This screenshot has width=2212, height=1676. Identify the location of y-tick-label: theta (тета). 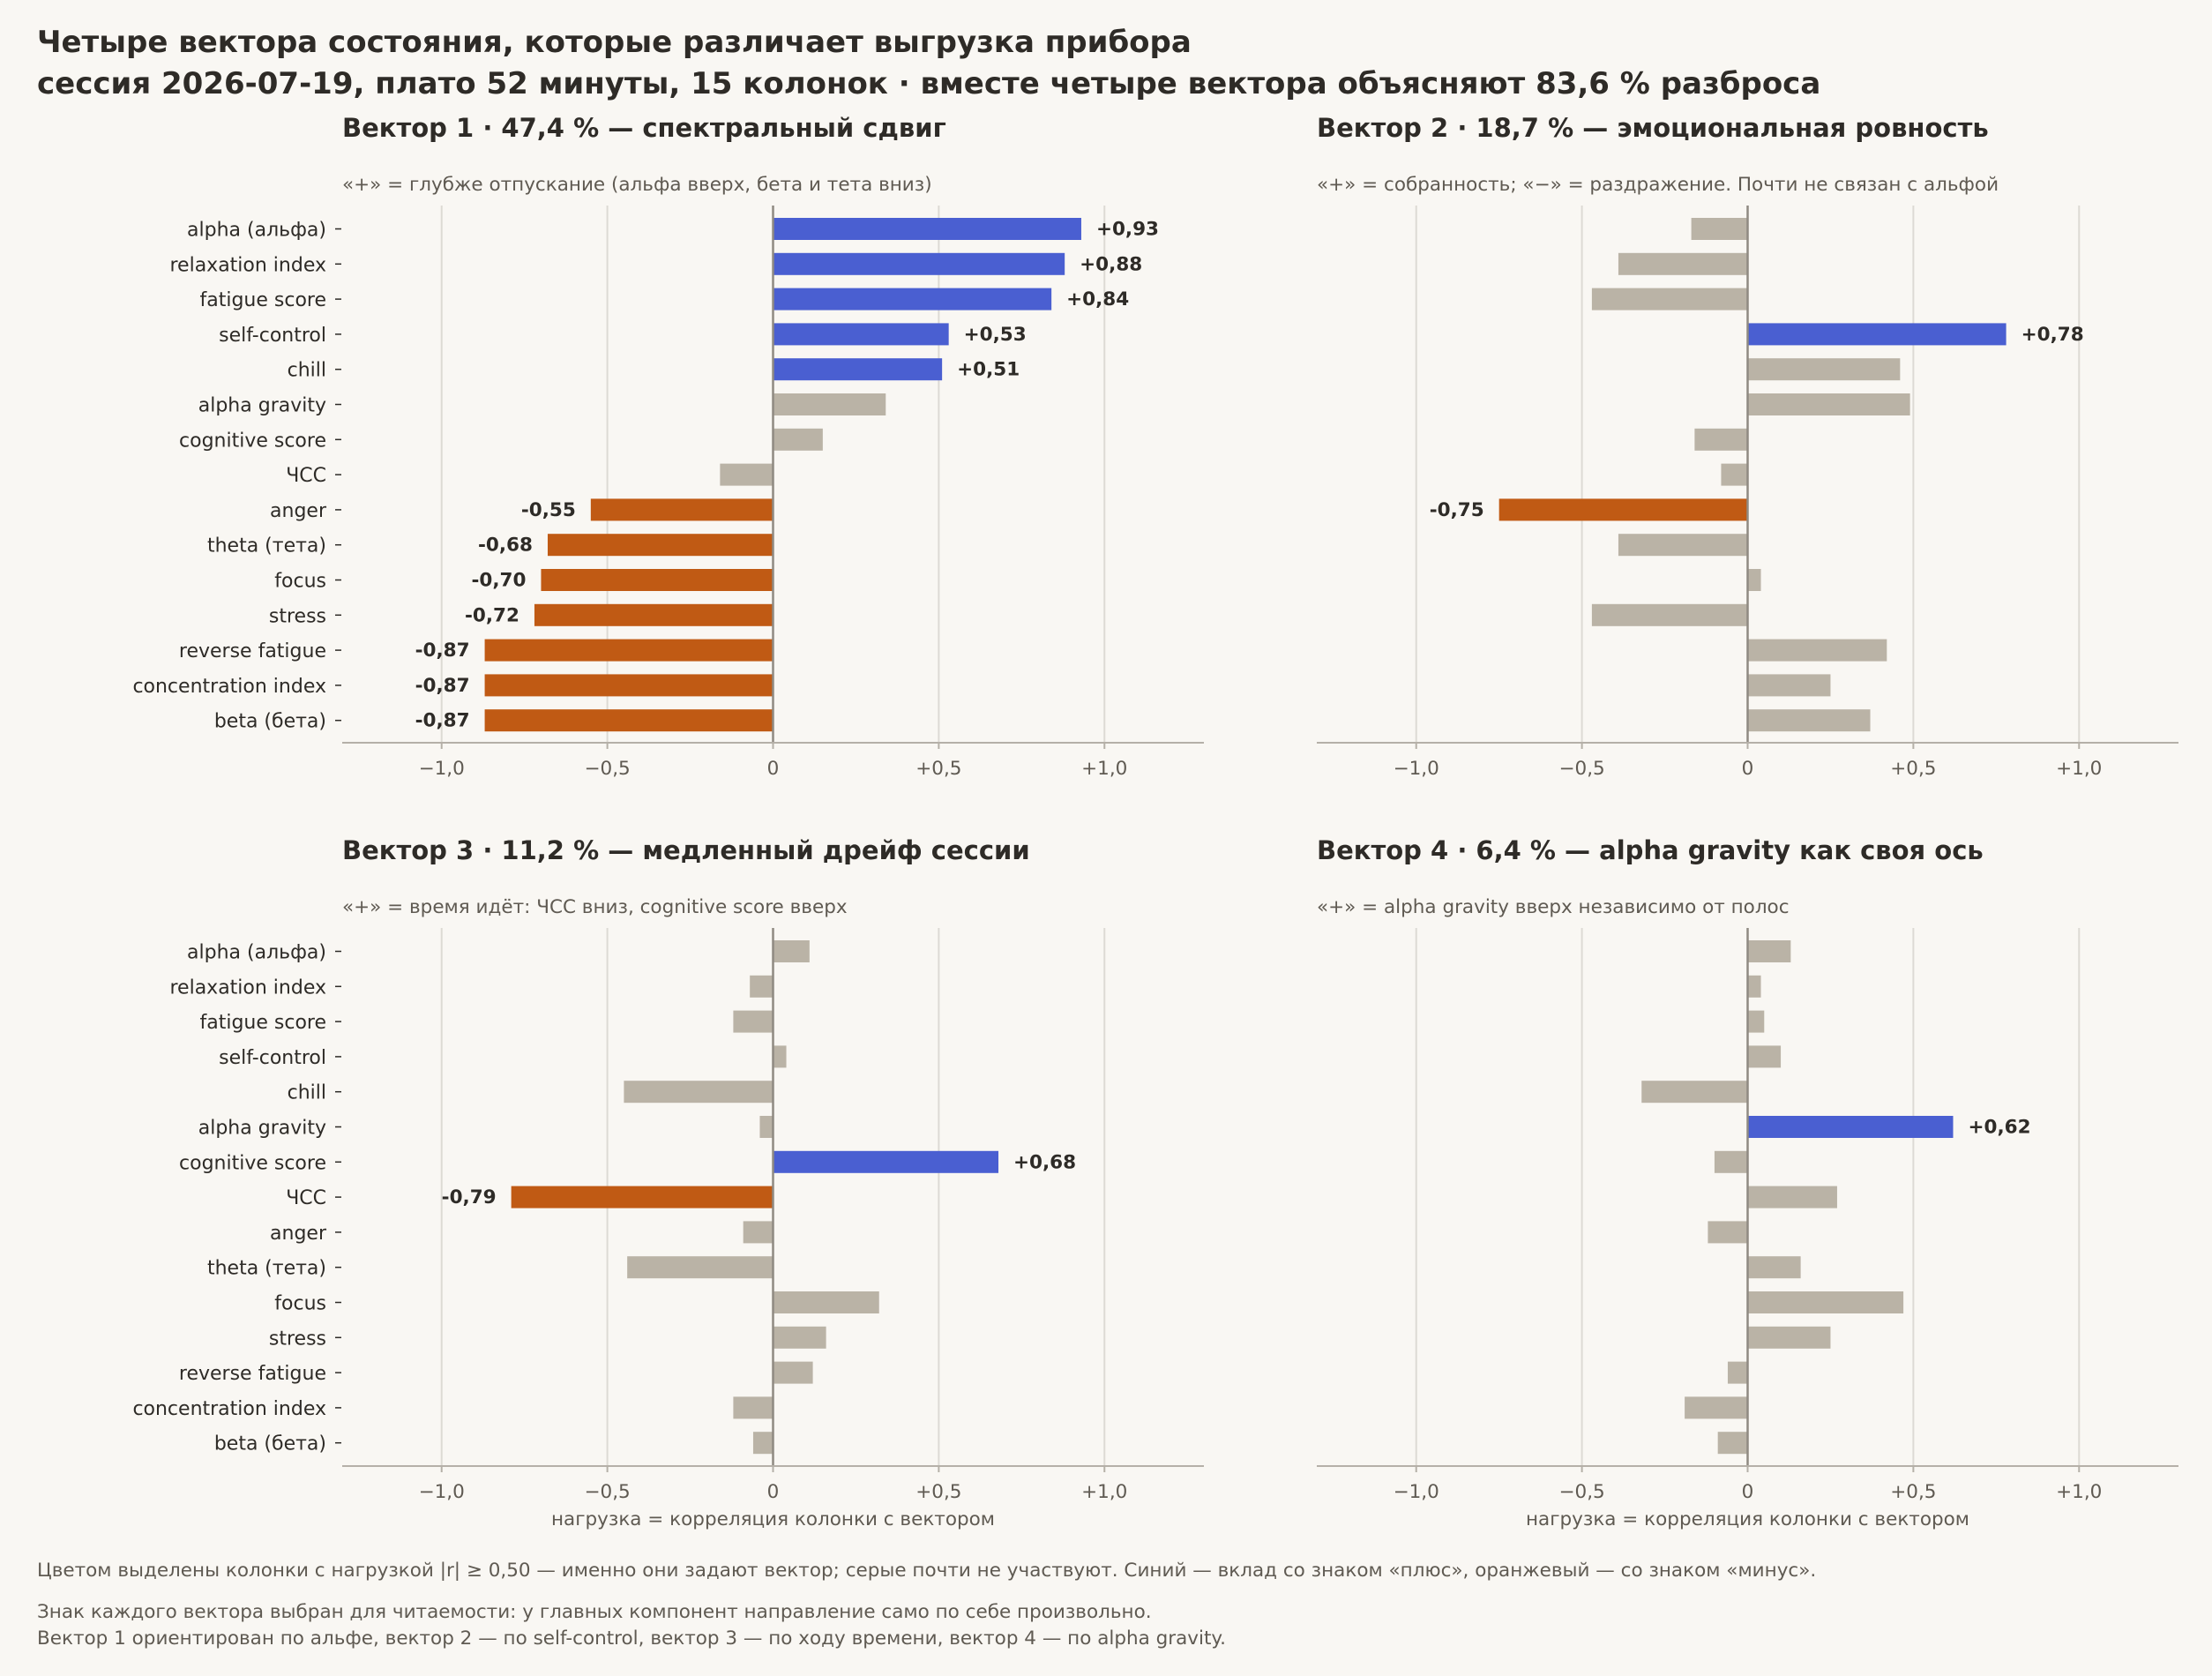
(266, 546).